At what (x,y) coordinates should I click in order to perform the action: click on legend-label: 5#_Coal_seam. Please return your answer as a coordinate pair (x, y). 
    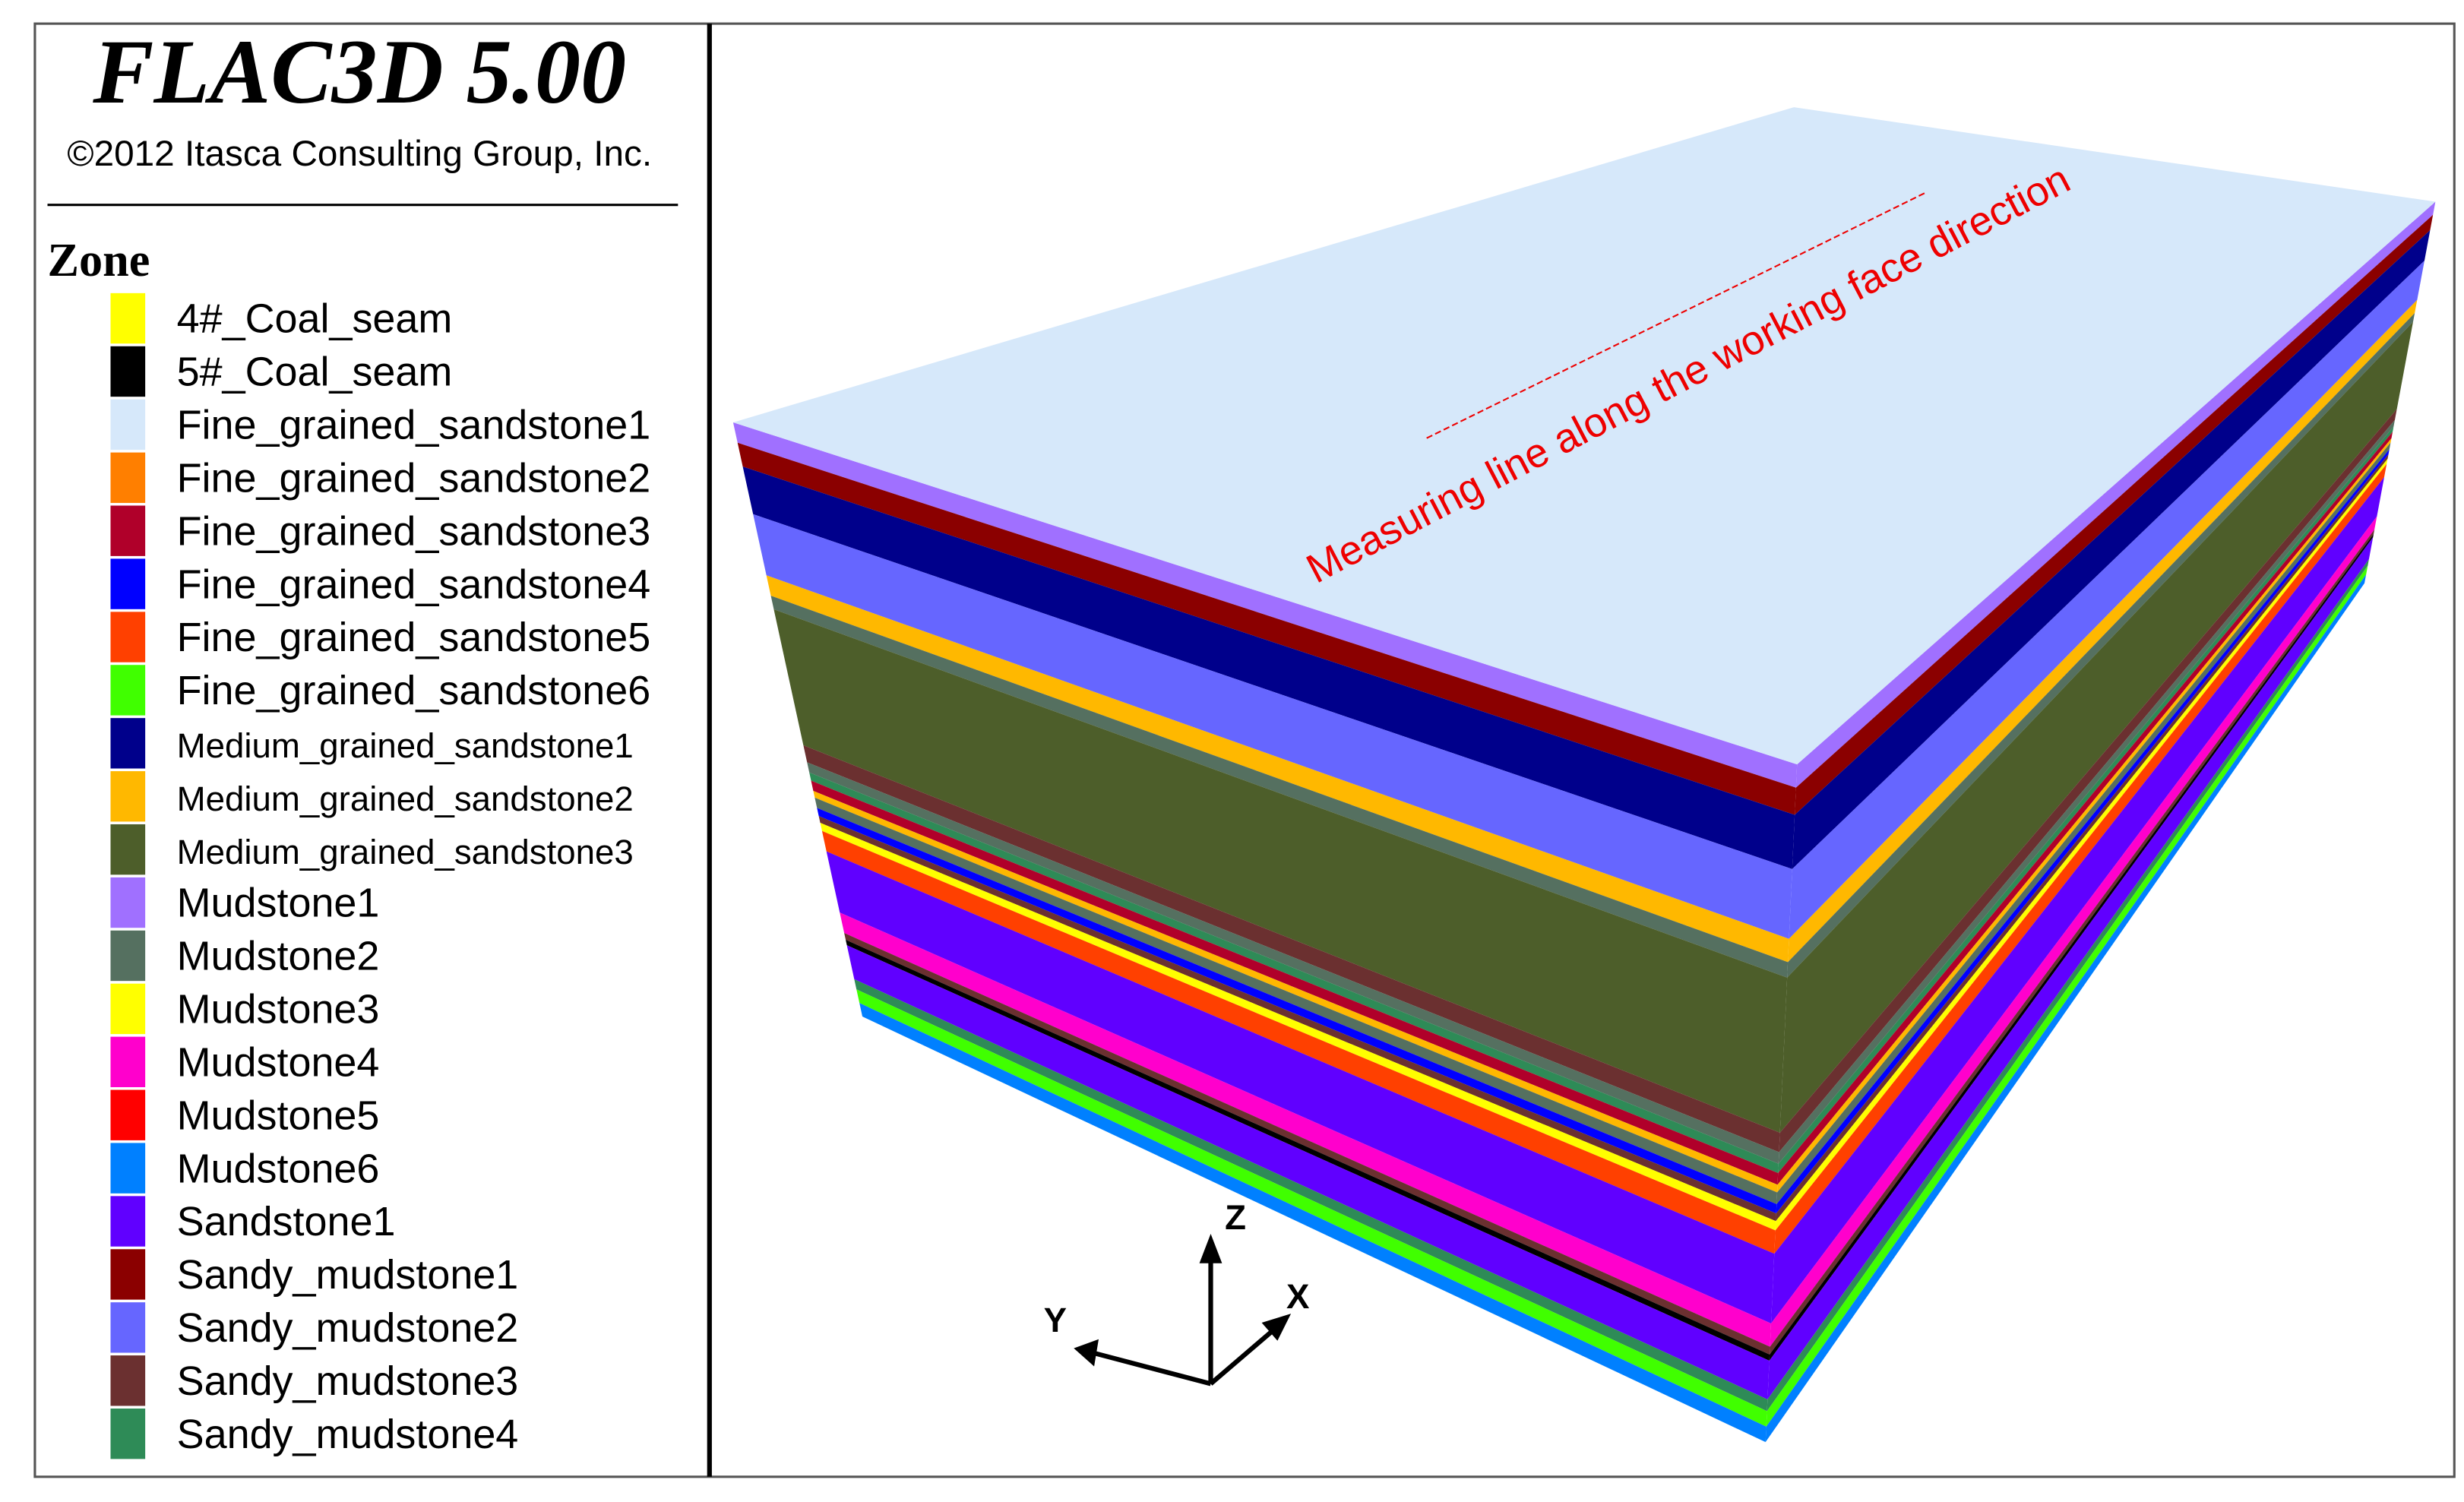
    Looking at the image, I should click on (315, 372).